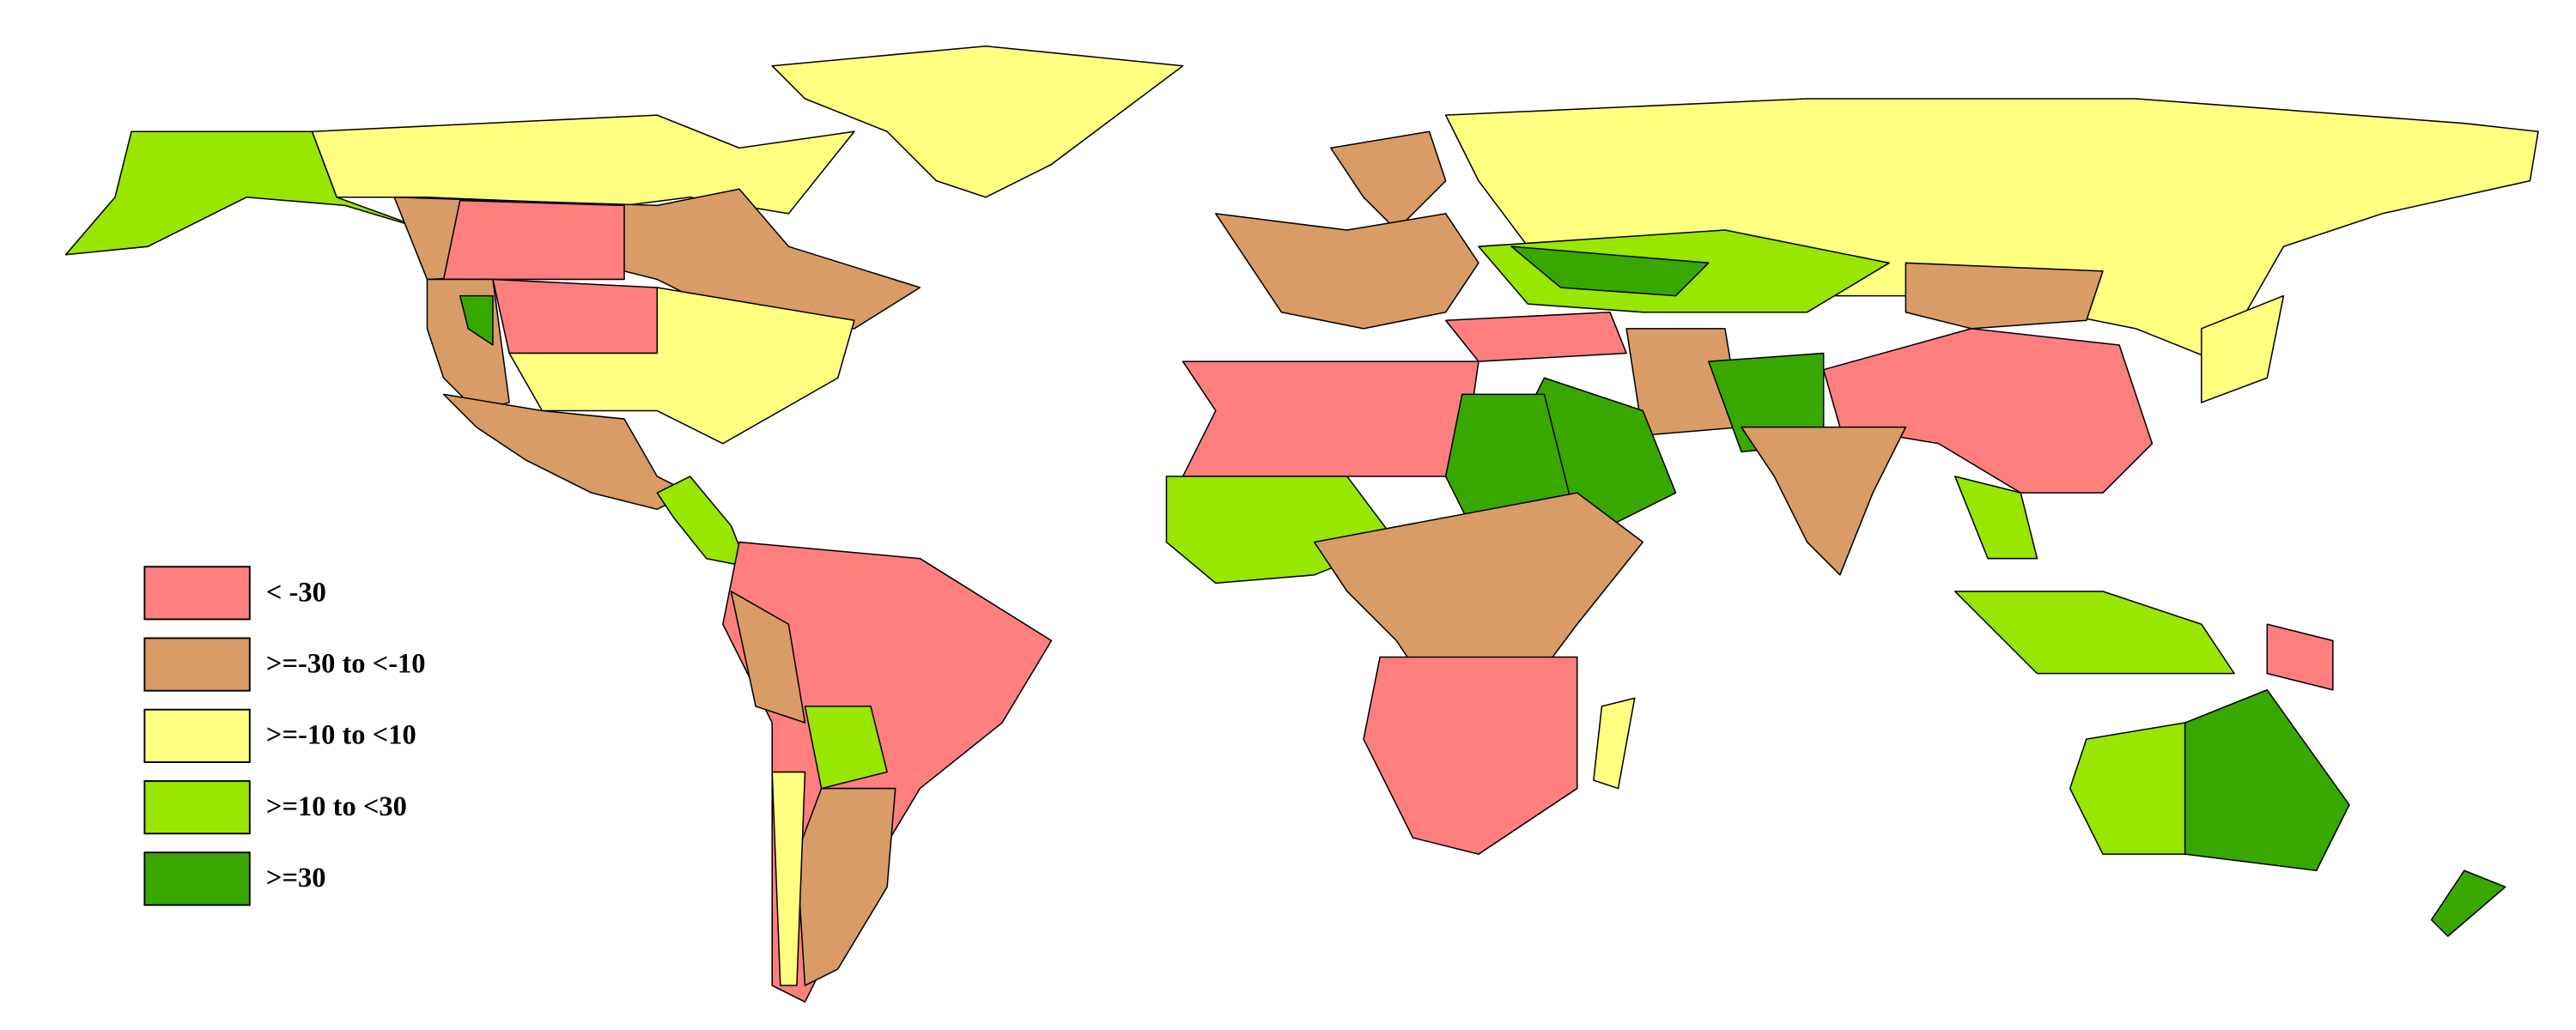 Image resolution: width=2576 pixels, height=1030 pixels. I want to click on legend-label: < -30, so click(296, 592).